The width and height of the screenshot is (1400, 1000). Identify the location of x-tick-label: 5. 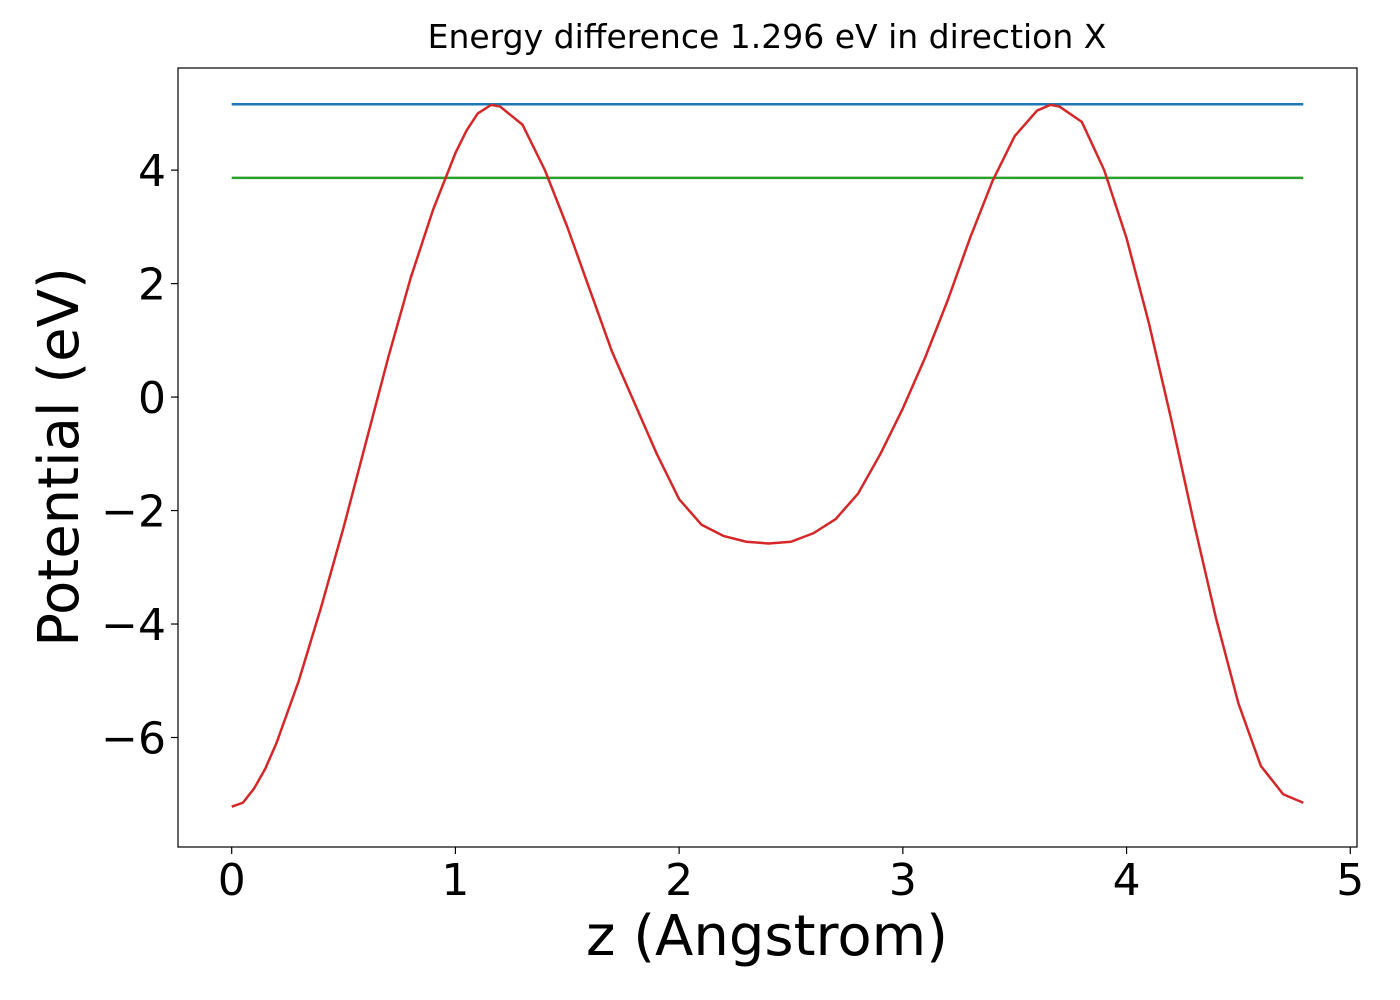
(1350, 880).